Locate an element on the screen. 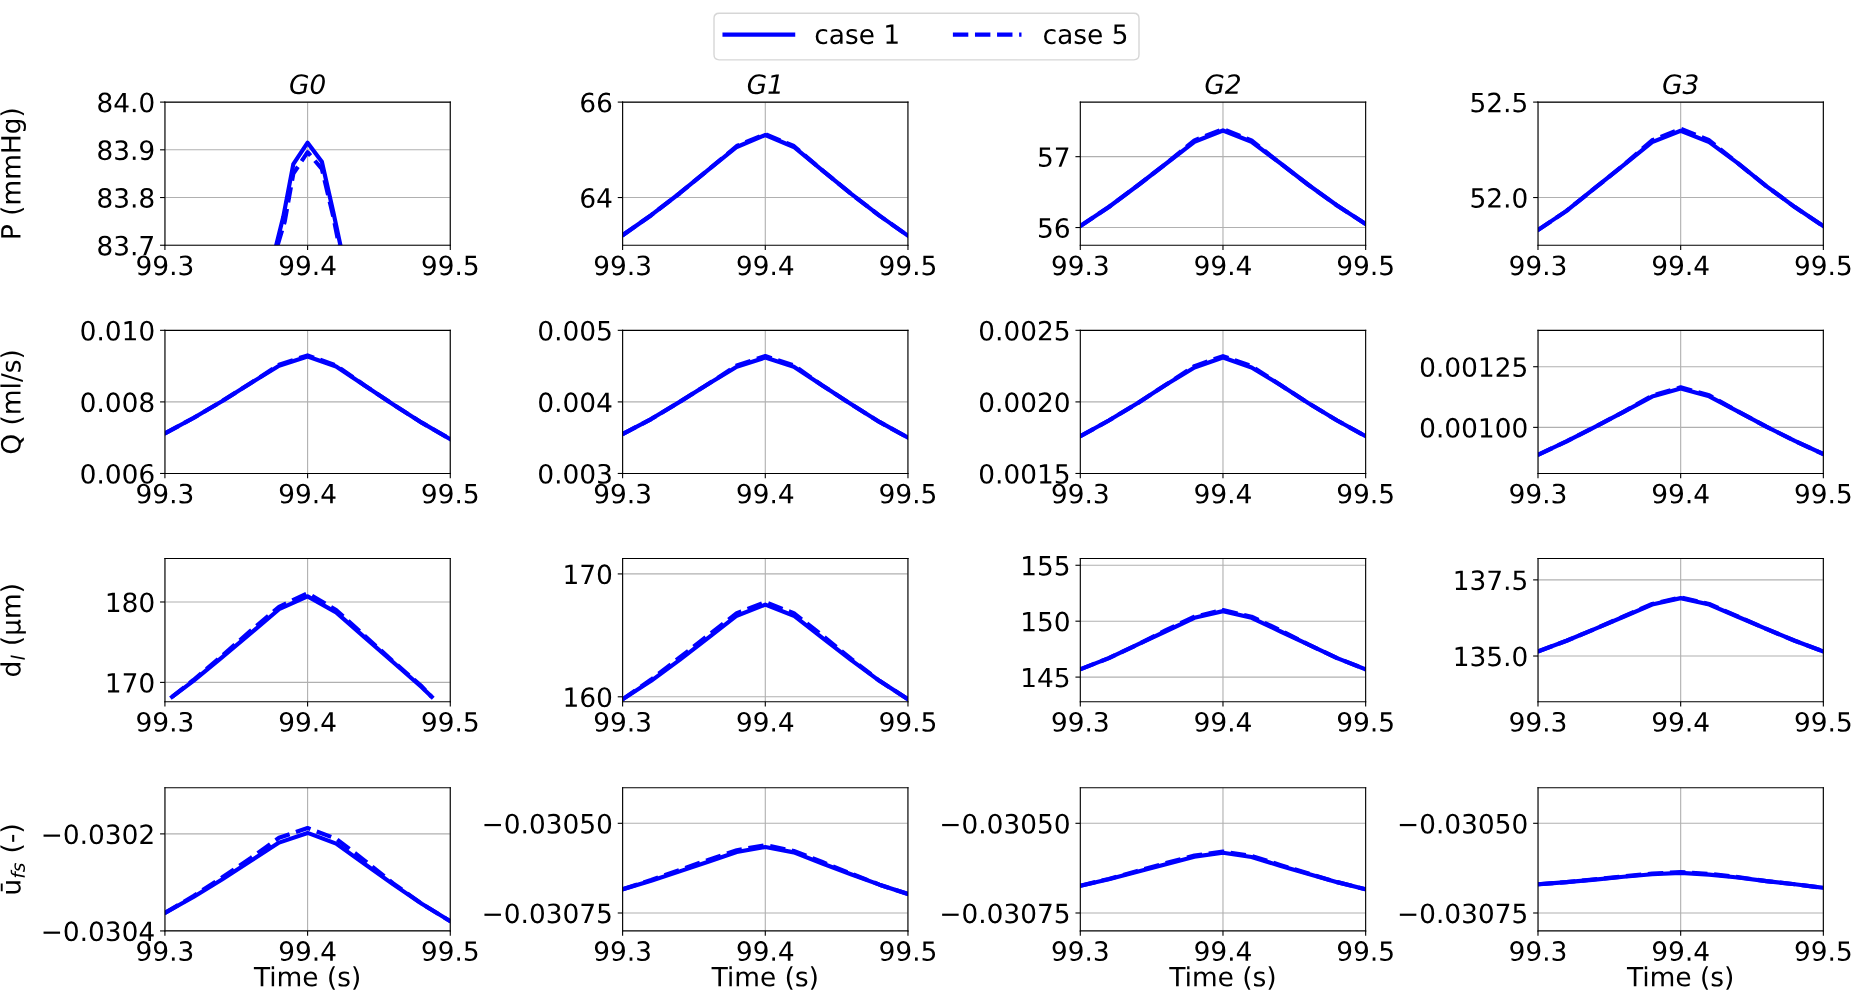 This screenshot has height=1001, width=1853. y-tick-label: −0.0304 is located at coordinates (98, 931).